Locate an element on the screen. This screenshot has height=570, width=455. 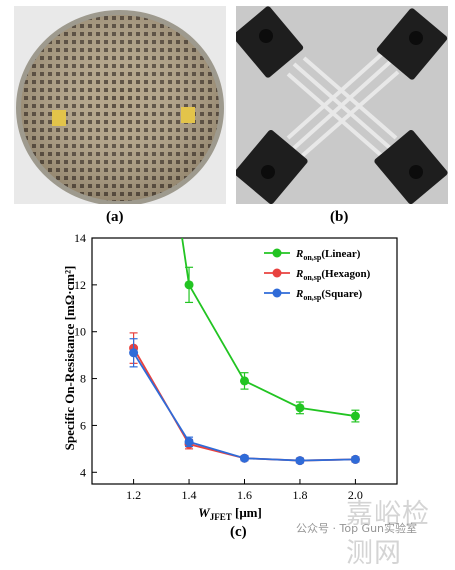
device-bottom-left is located at coordinates (272, 166).